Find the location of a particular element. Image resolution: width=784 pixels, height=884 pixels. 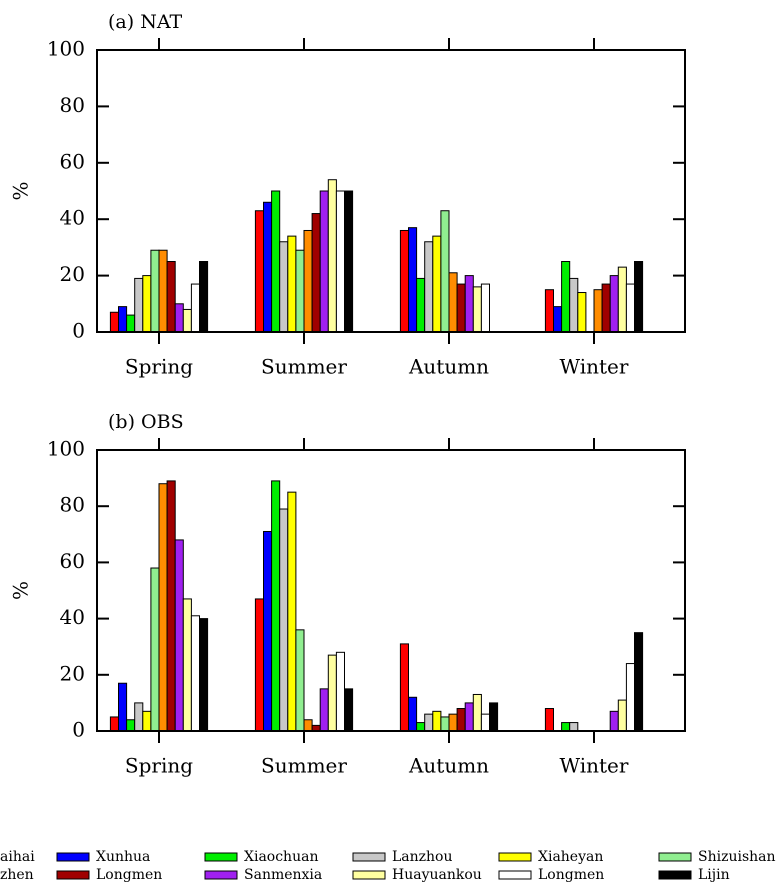

legend-label: aihai is located at coordinates (17, 857).